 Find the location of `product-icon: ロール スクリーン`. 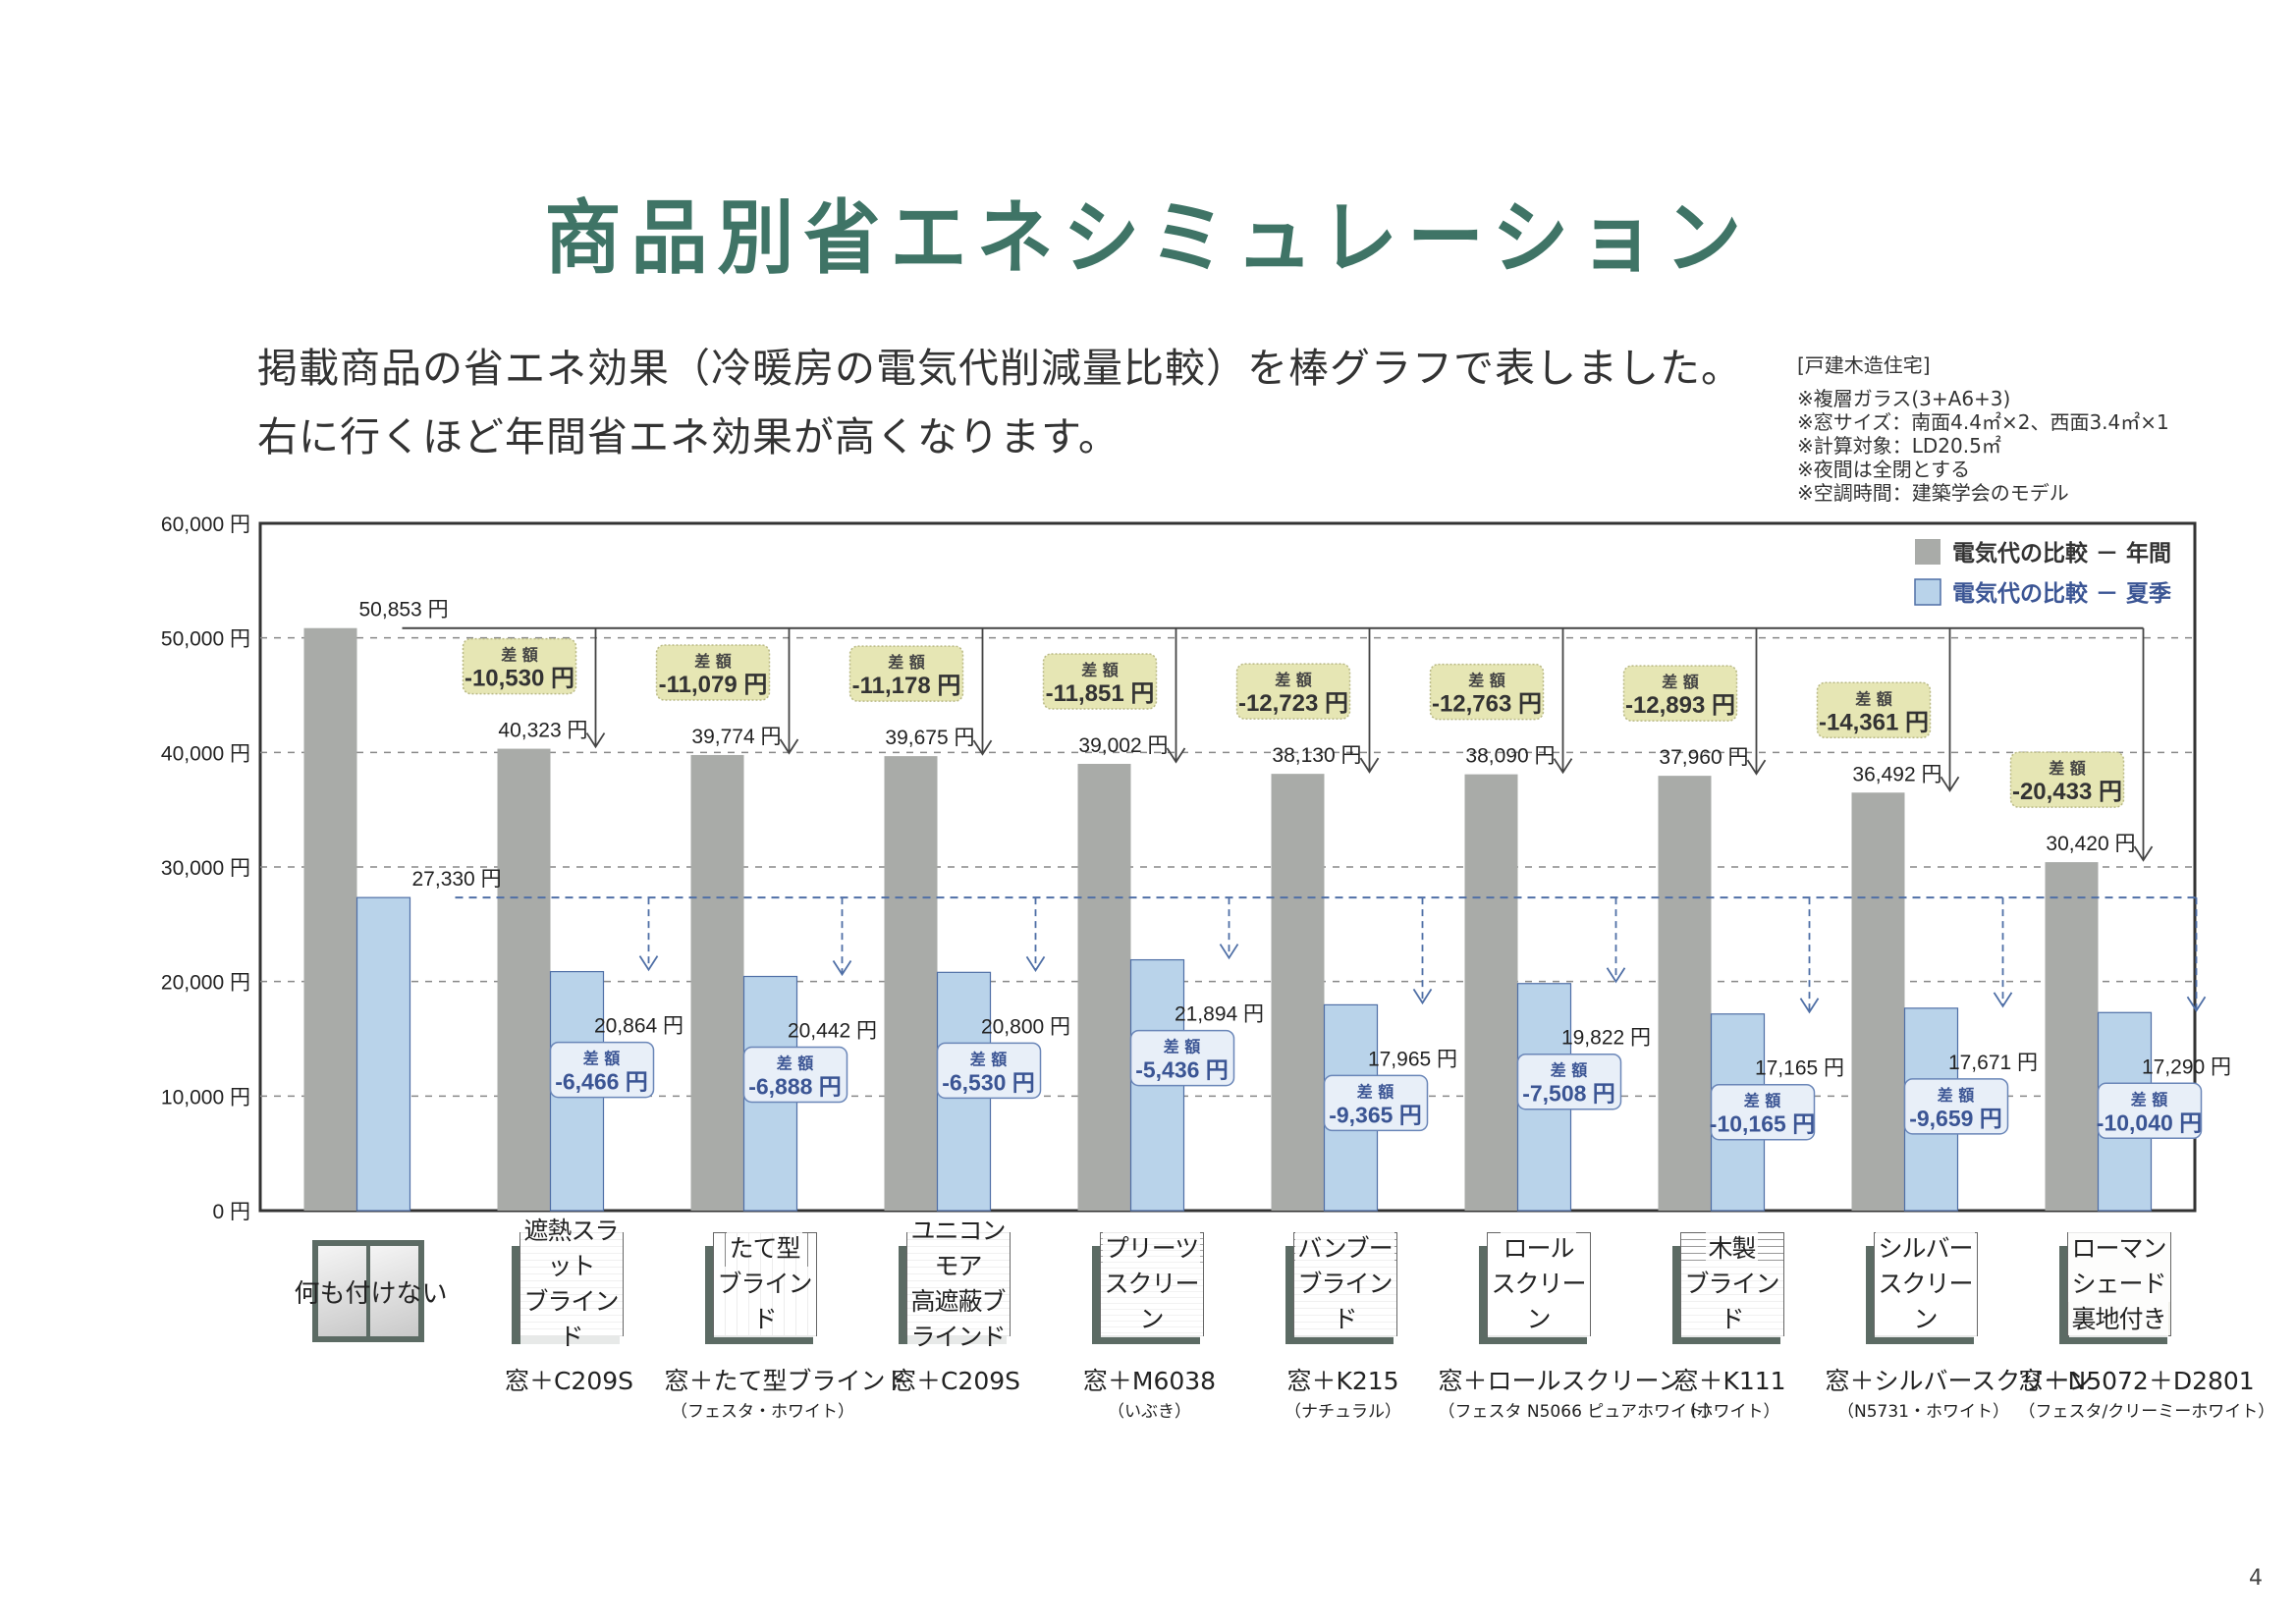

product-icon: ロール スクリーン is located at coordinates (1537, 1290).